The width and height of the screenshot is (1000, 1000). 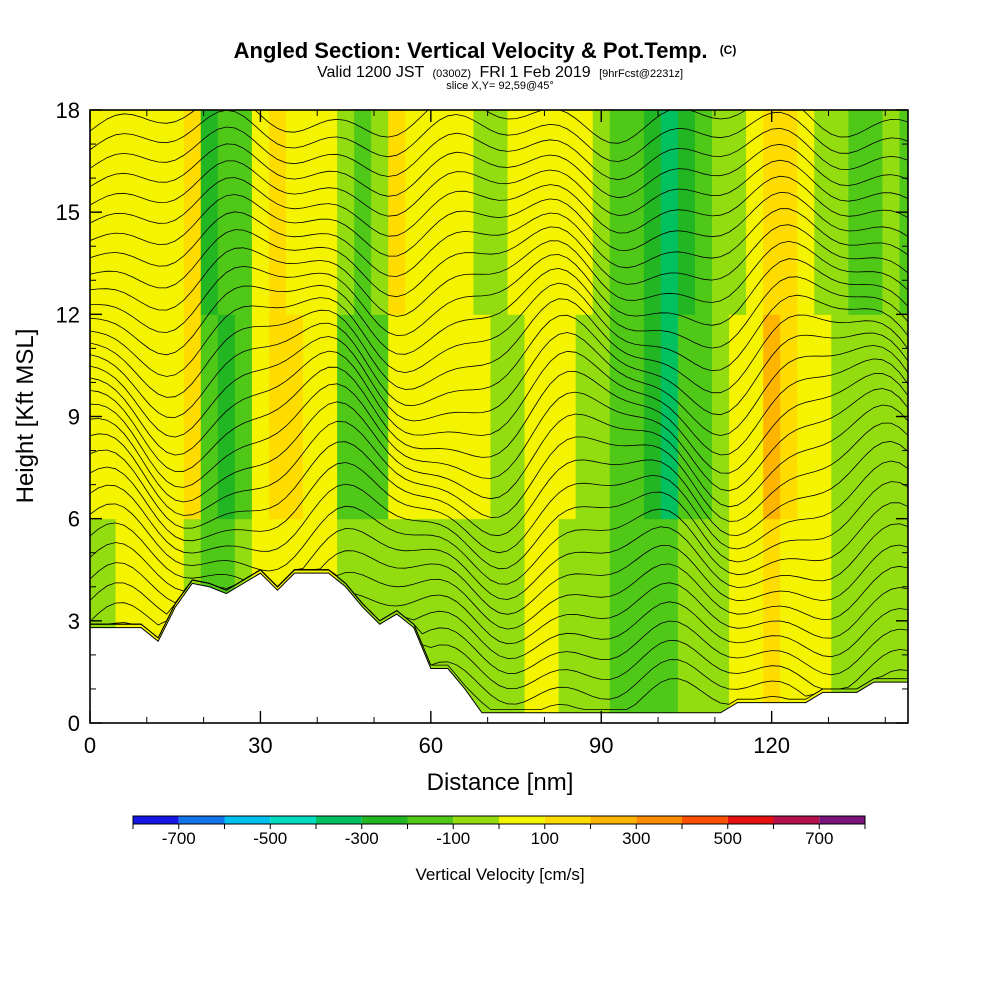 I want to click on y-tick-label: 15, so click(x=68, y=212).